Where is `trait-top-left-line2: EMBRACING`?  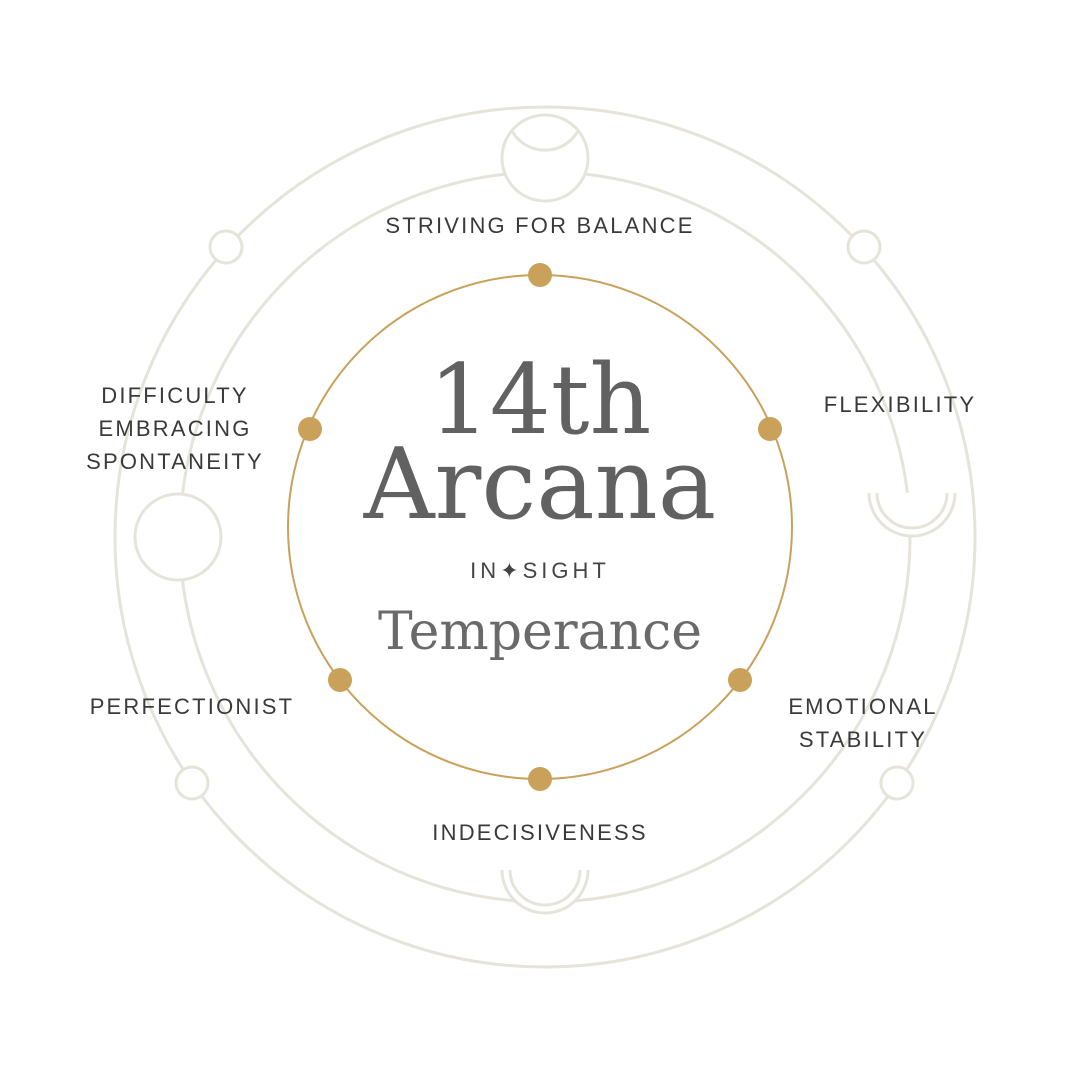 trait-top-left-line2: EMBRACING is located at coordinates (175, 428).